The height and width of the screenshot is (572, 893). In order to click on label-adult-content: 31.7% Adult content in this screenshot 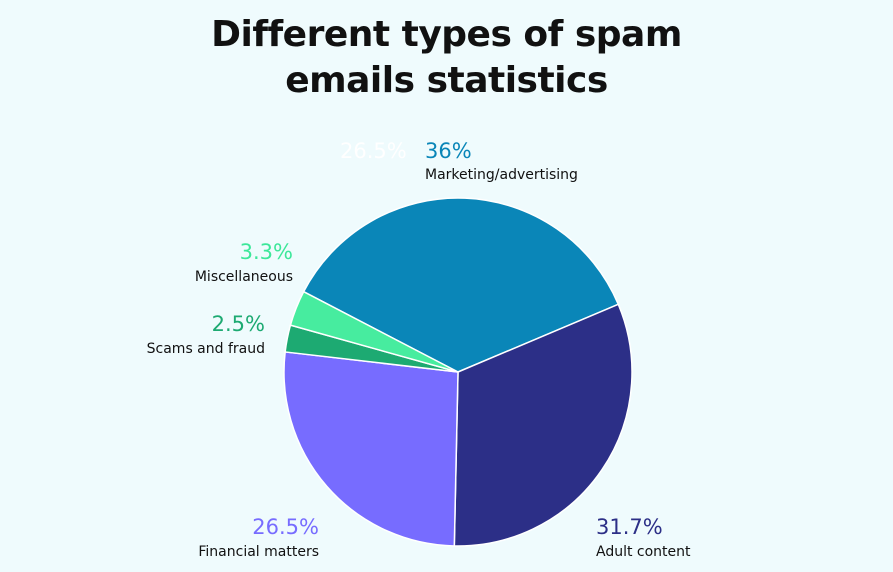, I will do `click(643, 537)`.